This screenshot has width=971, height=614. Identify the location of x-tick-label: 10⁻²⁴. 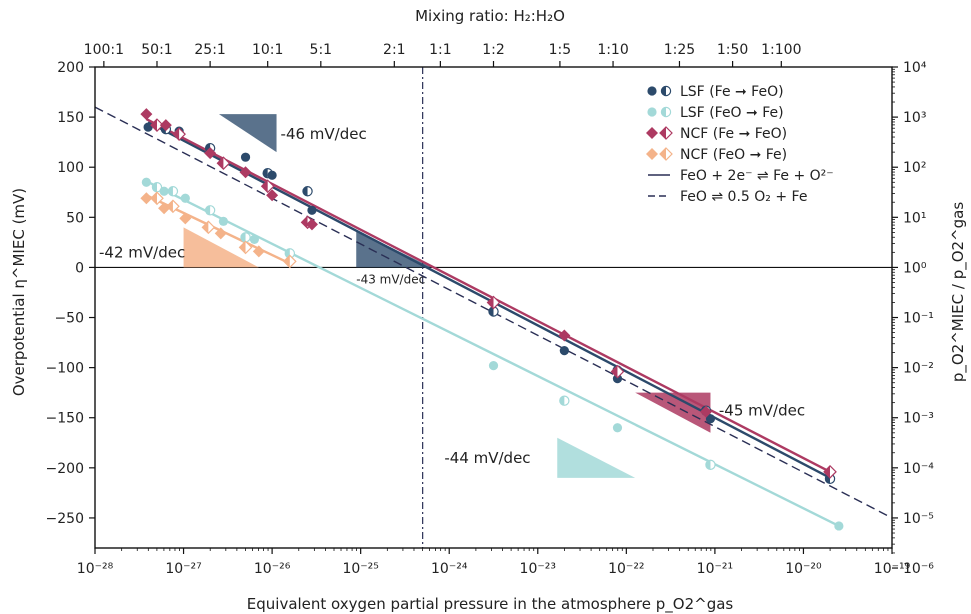
(449, 569).